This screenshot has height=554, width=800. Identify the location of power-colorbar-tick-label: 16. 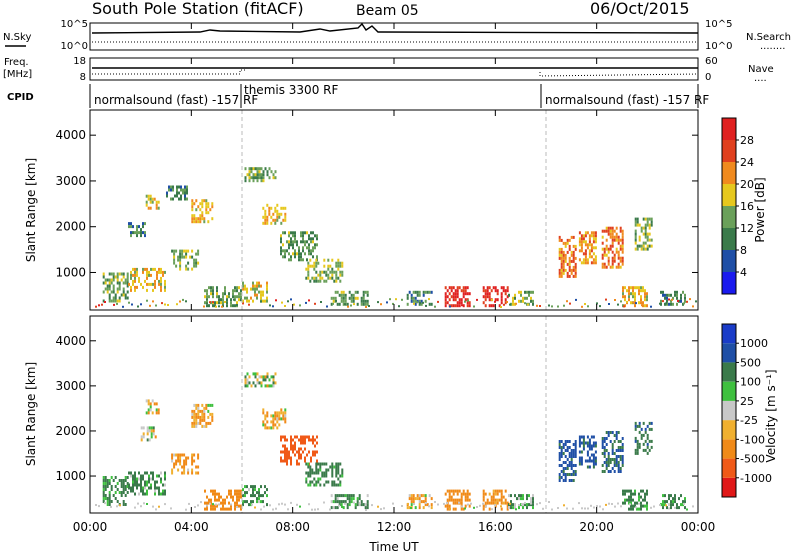
(747, 206).